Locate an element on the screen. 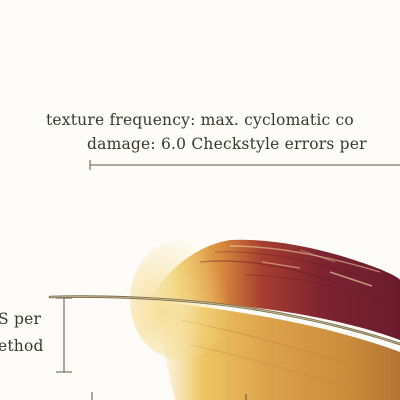  legend-scale-rule is located at coordinates (244, 165).